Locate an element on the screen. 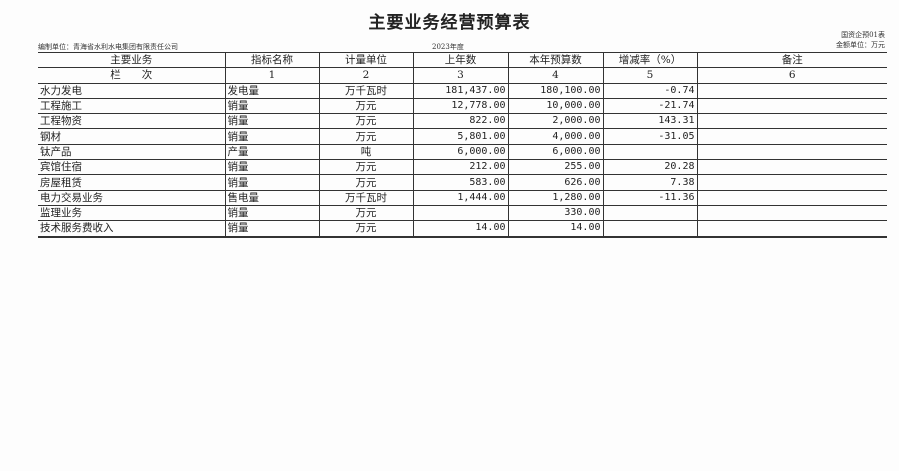 The height and width of the screenshot is (471, 899). table-row: 房屋租赁 销量 万元 583.00 626.00 7.38 is located at coordinates (462, 182).